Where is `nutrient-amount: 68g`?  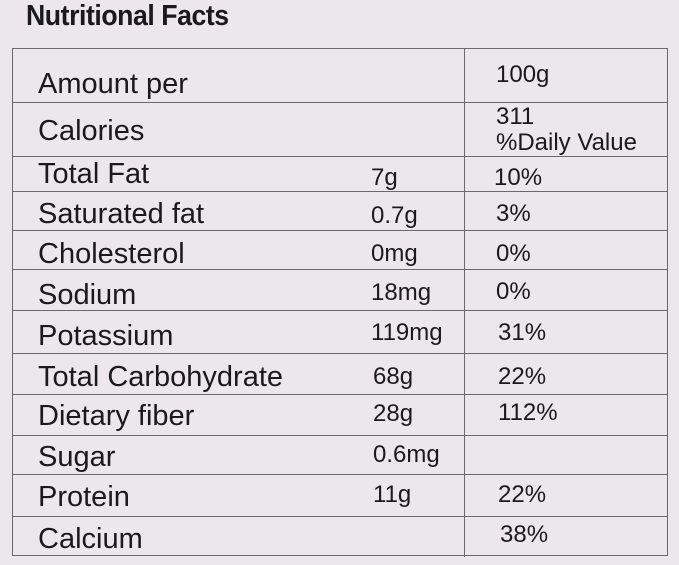 nutrient-amount: 68g is located at coordinates (393, 376).